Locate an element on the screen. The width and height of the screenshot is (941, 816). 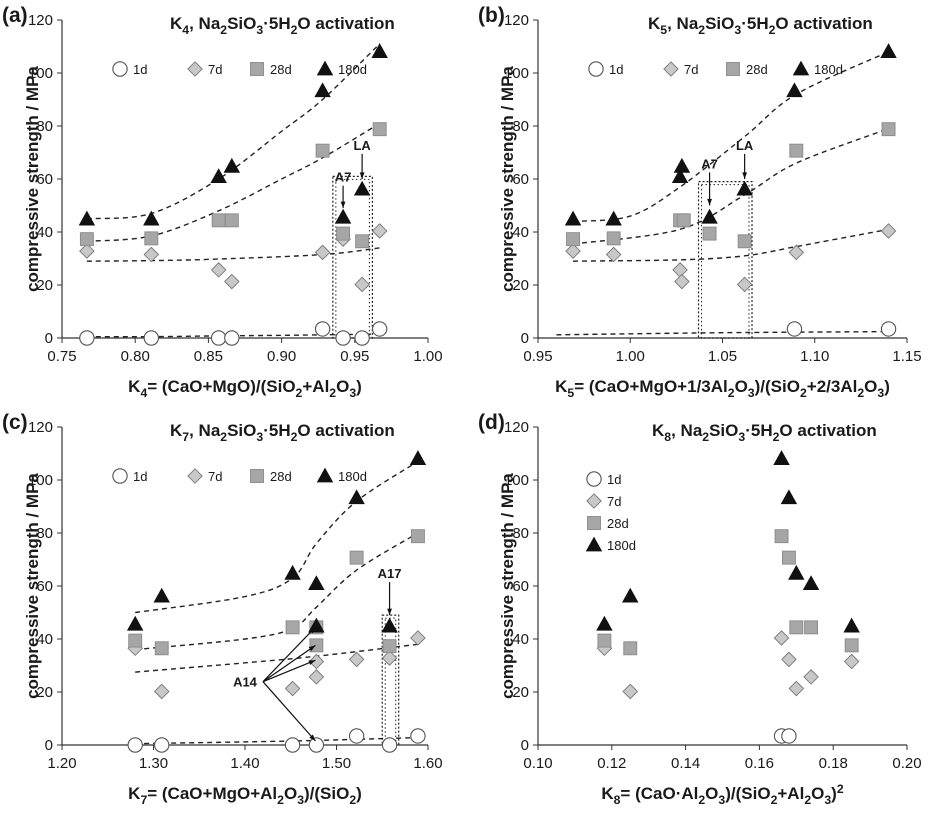
panel-letter: (b) is located at coordinates (491, 15).